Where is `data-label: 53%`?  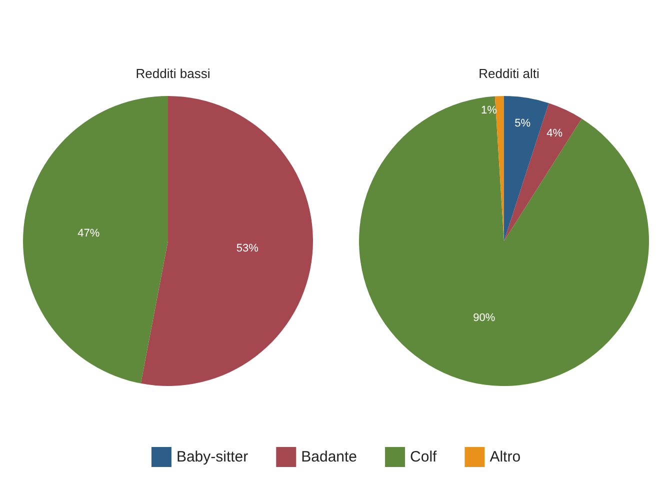 data-label: 53% is located at coordinates (247, 248).